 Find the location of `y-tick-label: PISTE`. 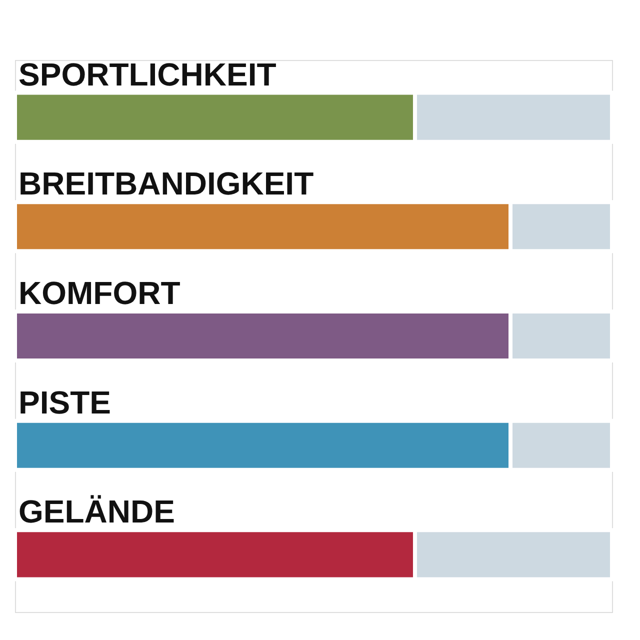

y-tick-label: PISTE is located at coordinates (64, 402).